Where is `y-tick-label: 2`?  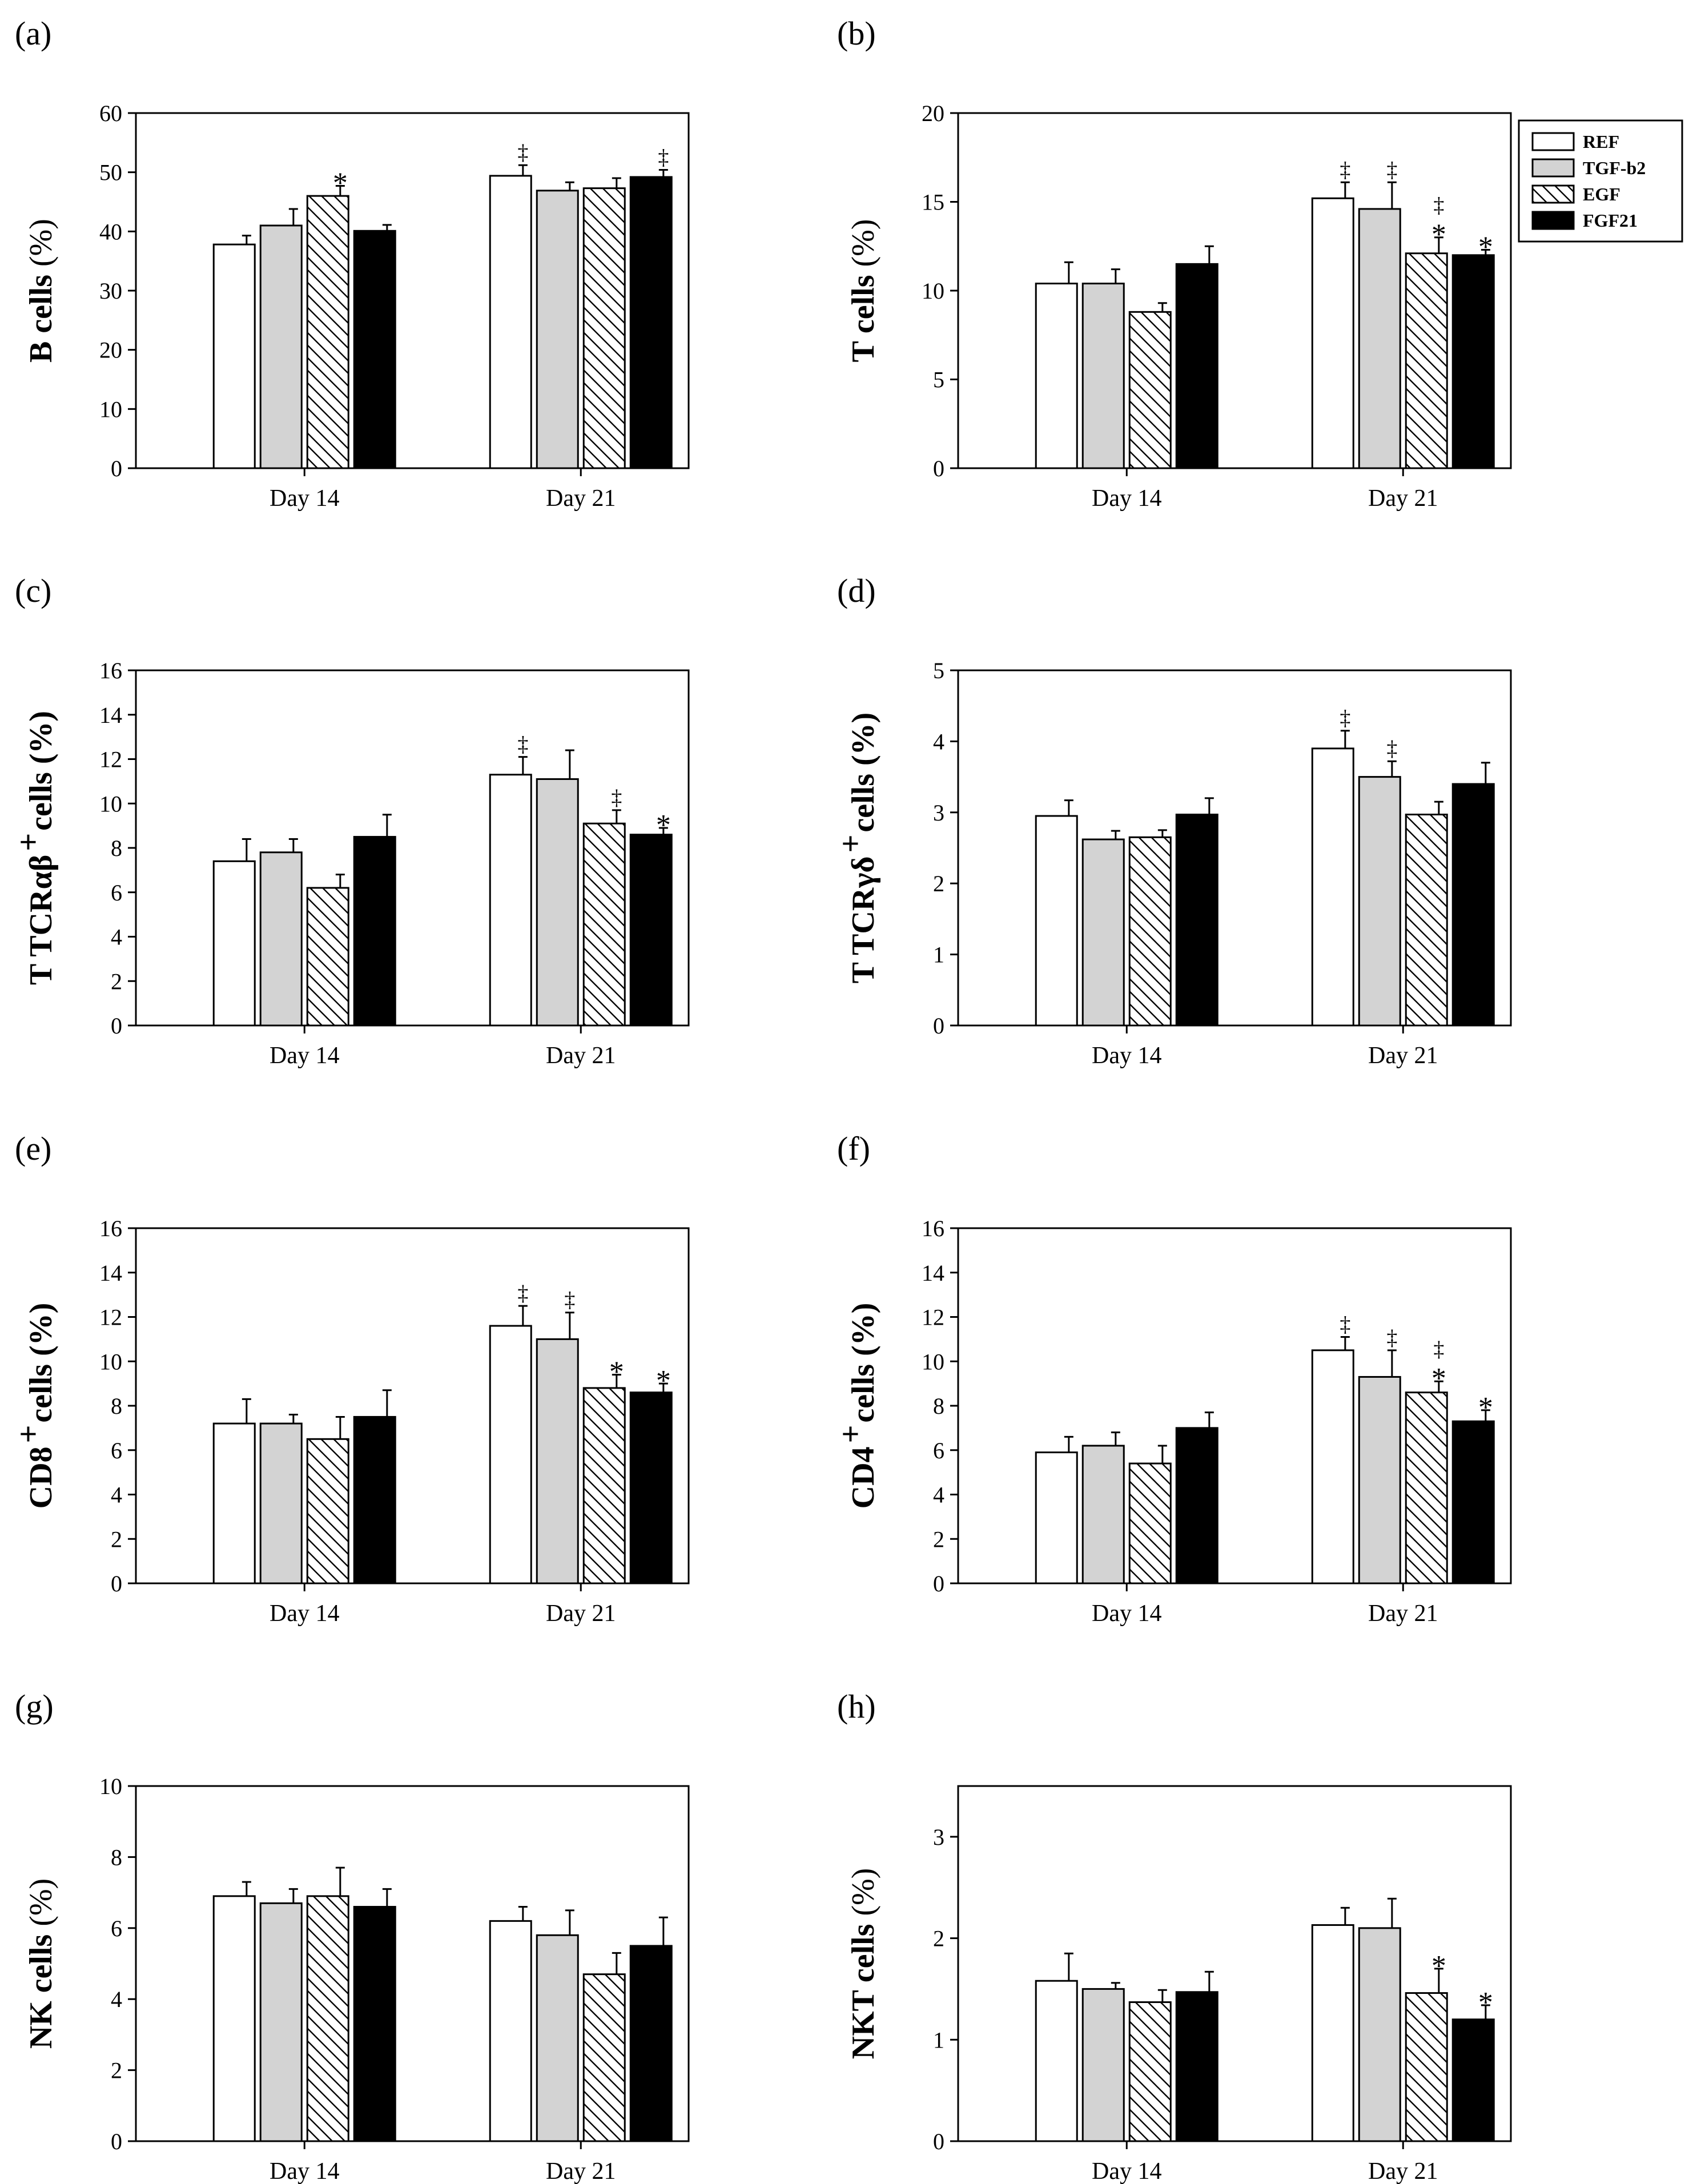 y-tick-label: 2 is located at coordinates (939, 1539).